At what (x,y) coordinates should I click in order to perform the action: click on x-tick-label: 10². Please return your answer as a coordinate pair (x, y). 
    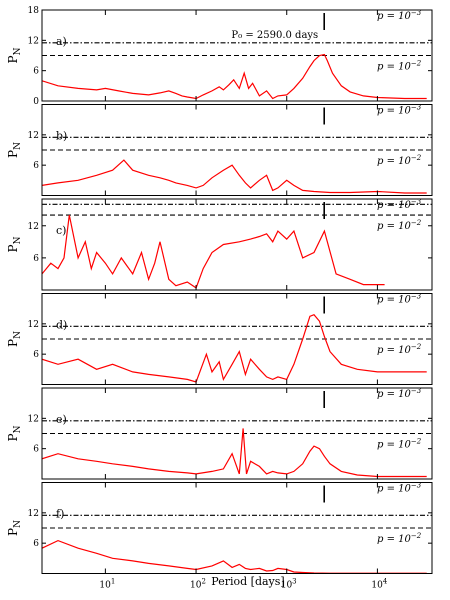
    Looking at the image, I should click on (198, 584).